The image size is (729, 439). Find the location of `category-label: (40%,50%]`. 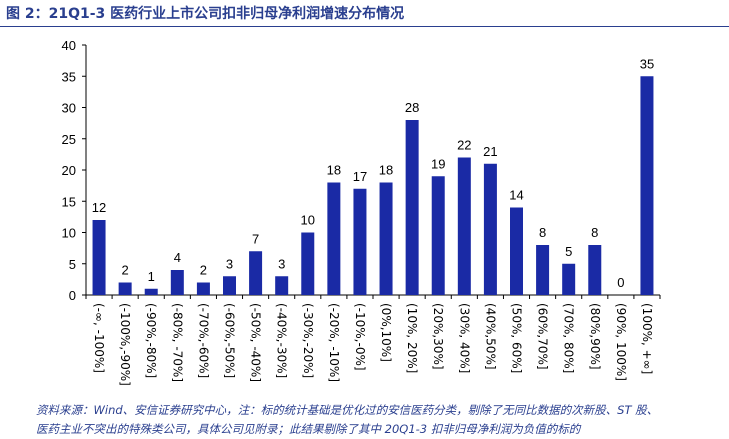

category-label: (40%,50%] is located at coordinates (490, 336).